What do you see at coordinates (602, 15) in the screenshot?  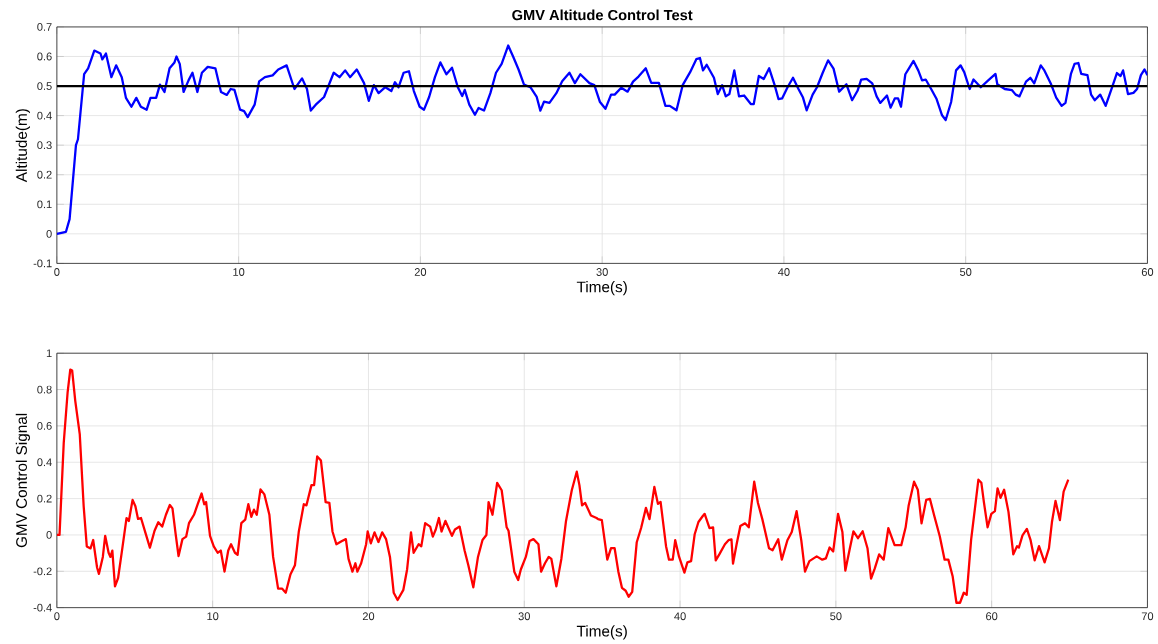 I see `chart-title: GMV Altitude Control Test` at bounding box center [602, 15].